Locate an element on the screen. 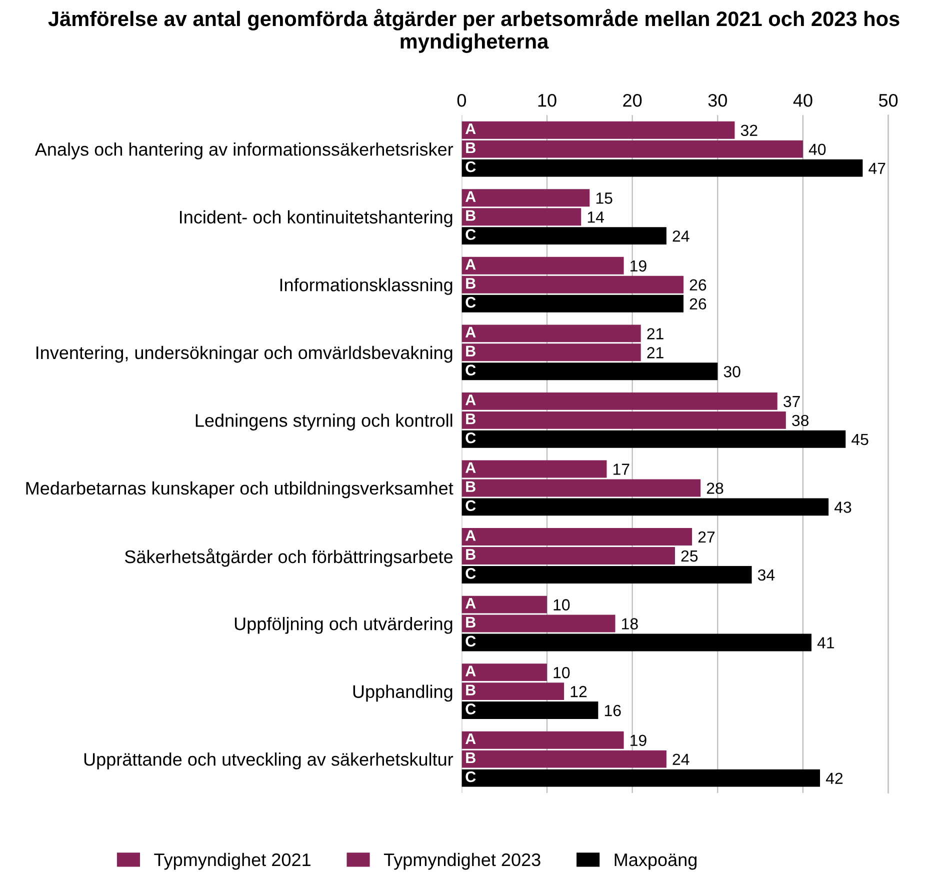 Image resolution: width=948 pixels, height=886 pixels. data-label: 40 is located at coordinates (817, 150).